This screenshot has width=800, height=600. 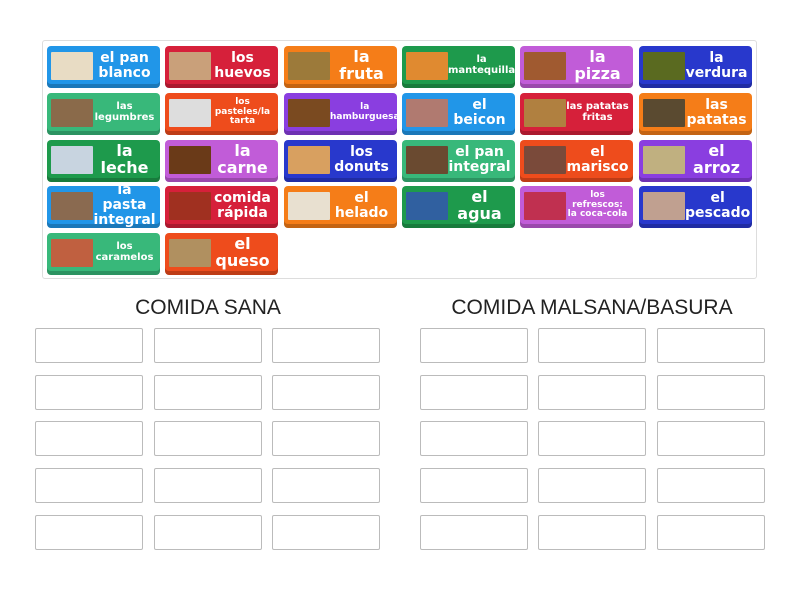 I want to click on bacon-icon, so click(x=427, y=112).